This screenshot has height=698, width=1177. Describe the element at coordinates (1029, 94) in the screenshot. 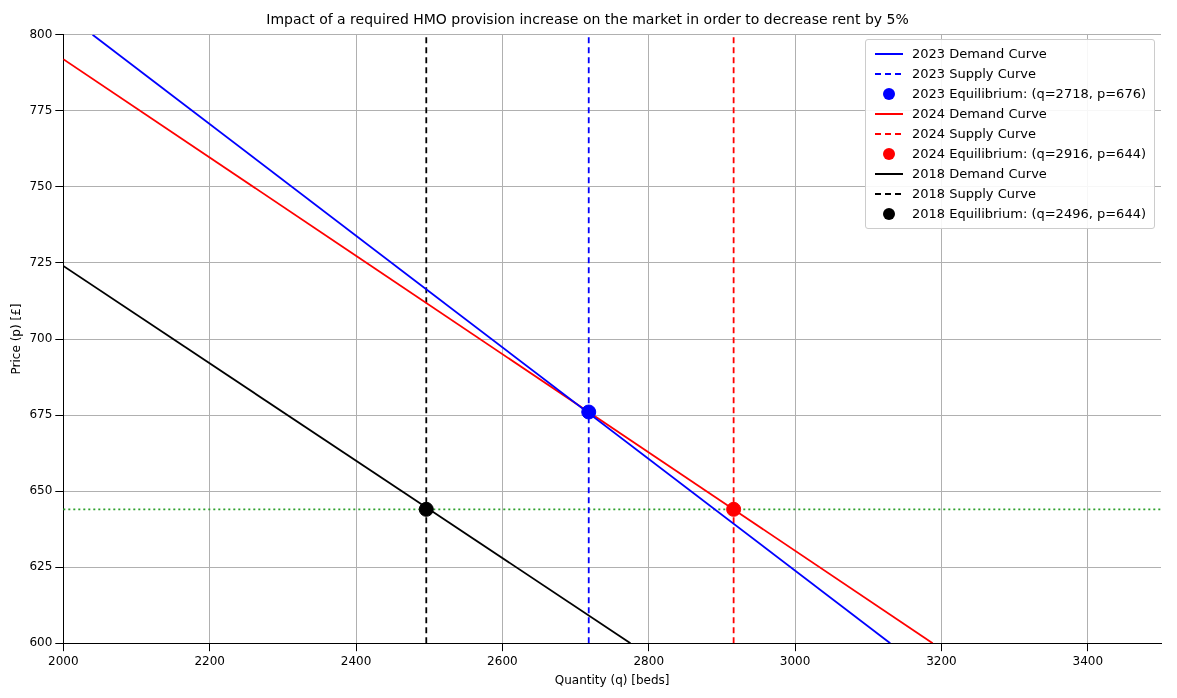

I see `legend-label: 2023 Equilibrium: (q=2718, p=676)` at that location.